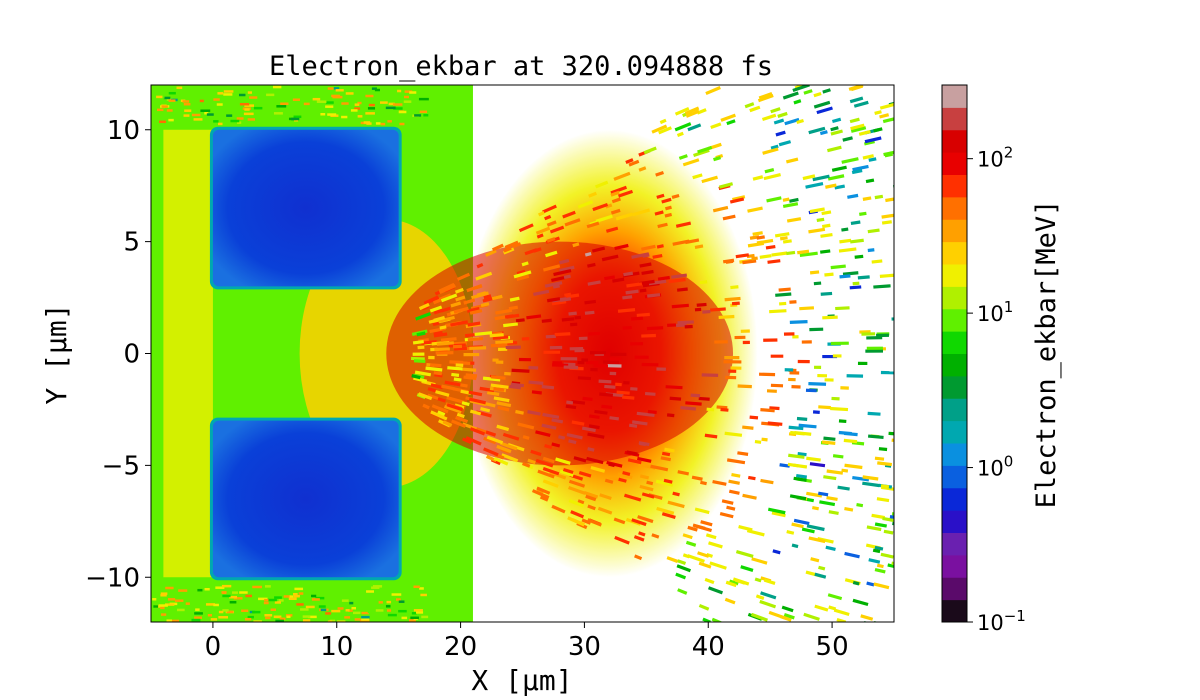  What do you see at coordinates (112, 578) in the screenshot?
I see `y-tick-label: −10` at bounding box center [112, 578].